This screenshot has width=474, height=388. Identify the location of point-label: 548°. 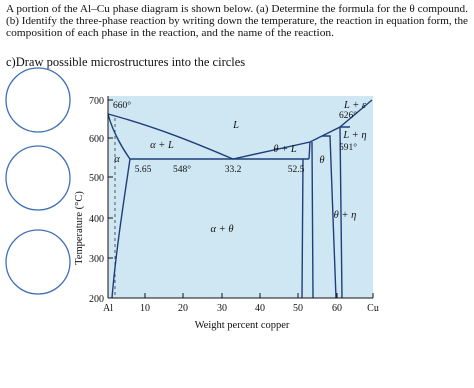
(182, 169).